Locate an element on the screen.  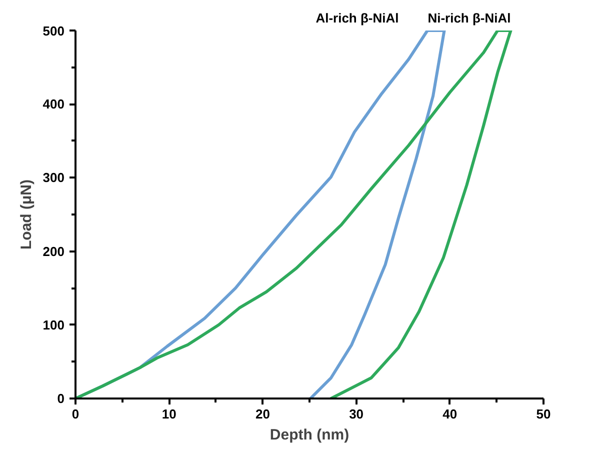
x-axis-title: Depth (nm) is located at coordinates (310, 435).